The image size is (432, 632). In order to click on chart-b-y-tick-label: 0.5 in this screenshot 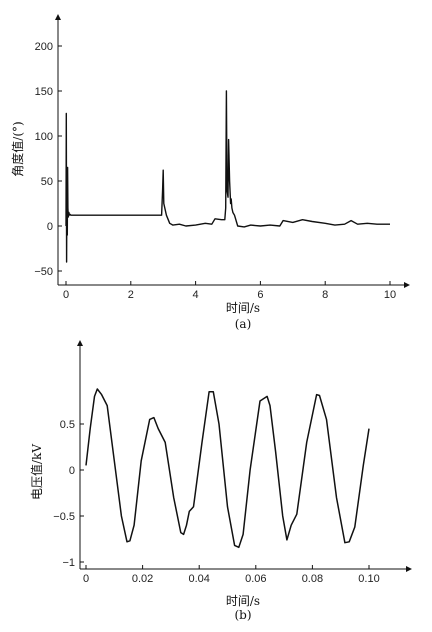, I will do `click(67, 425)`.